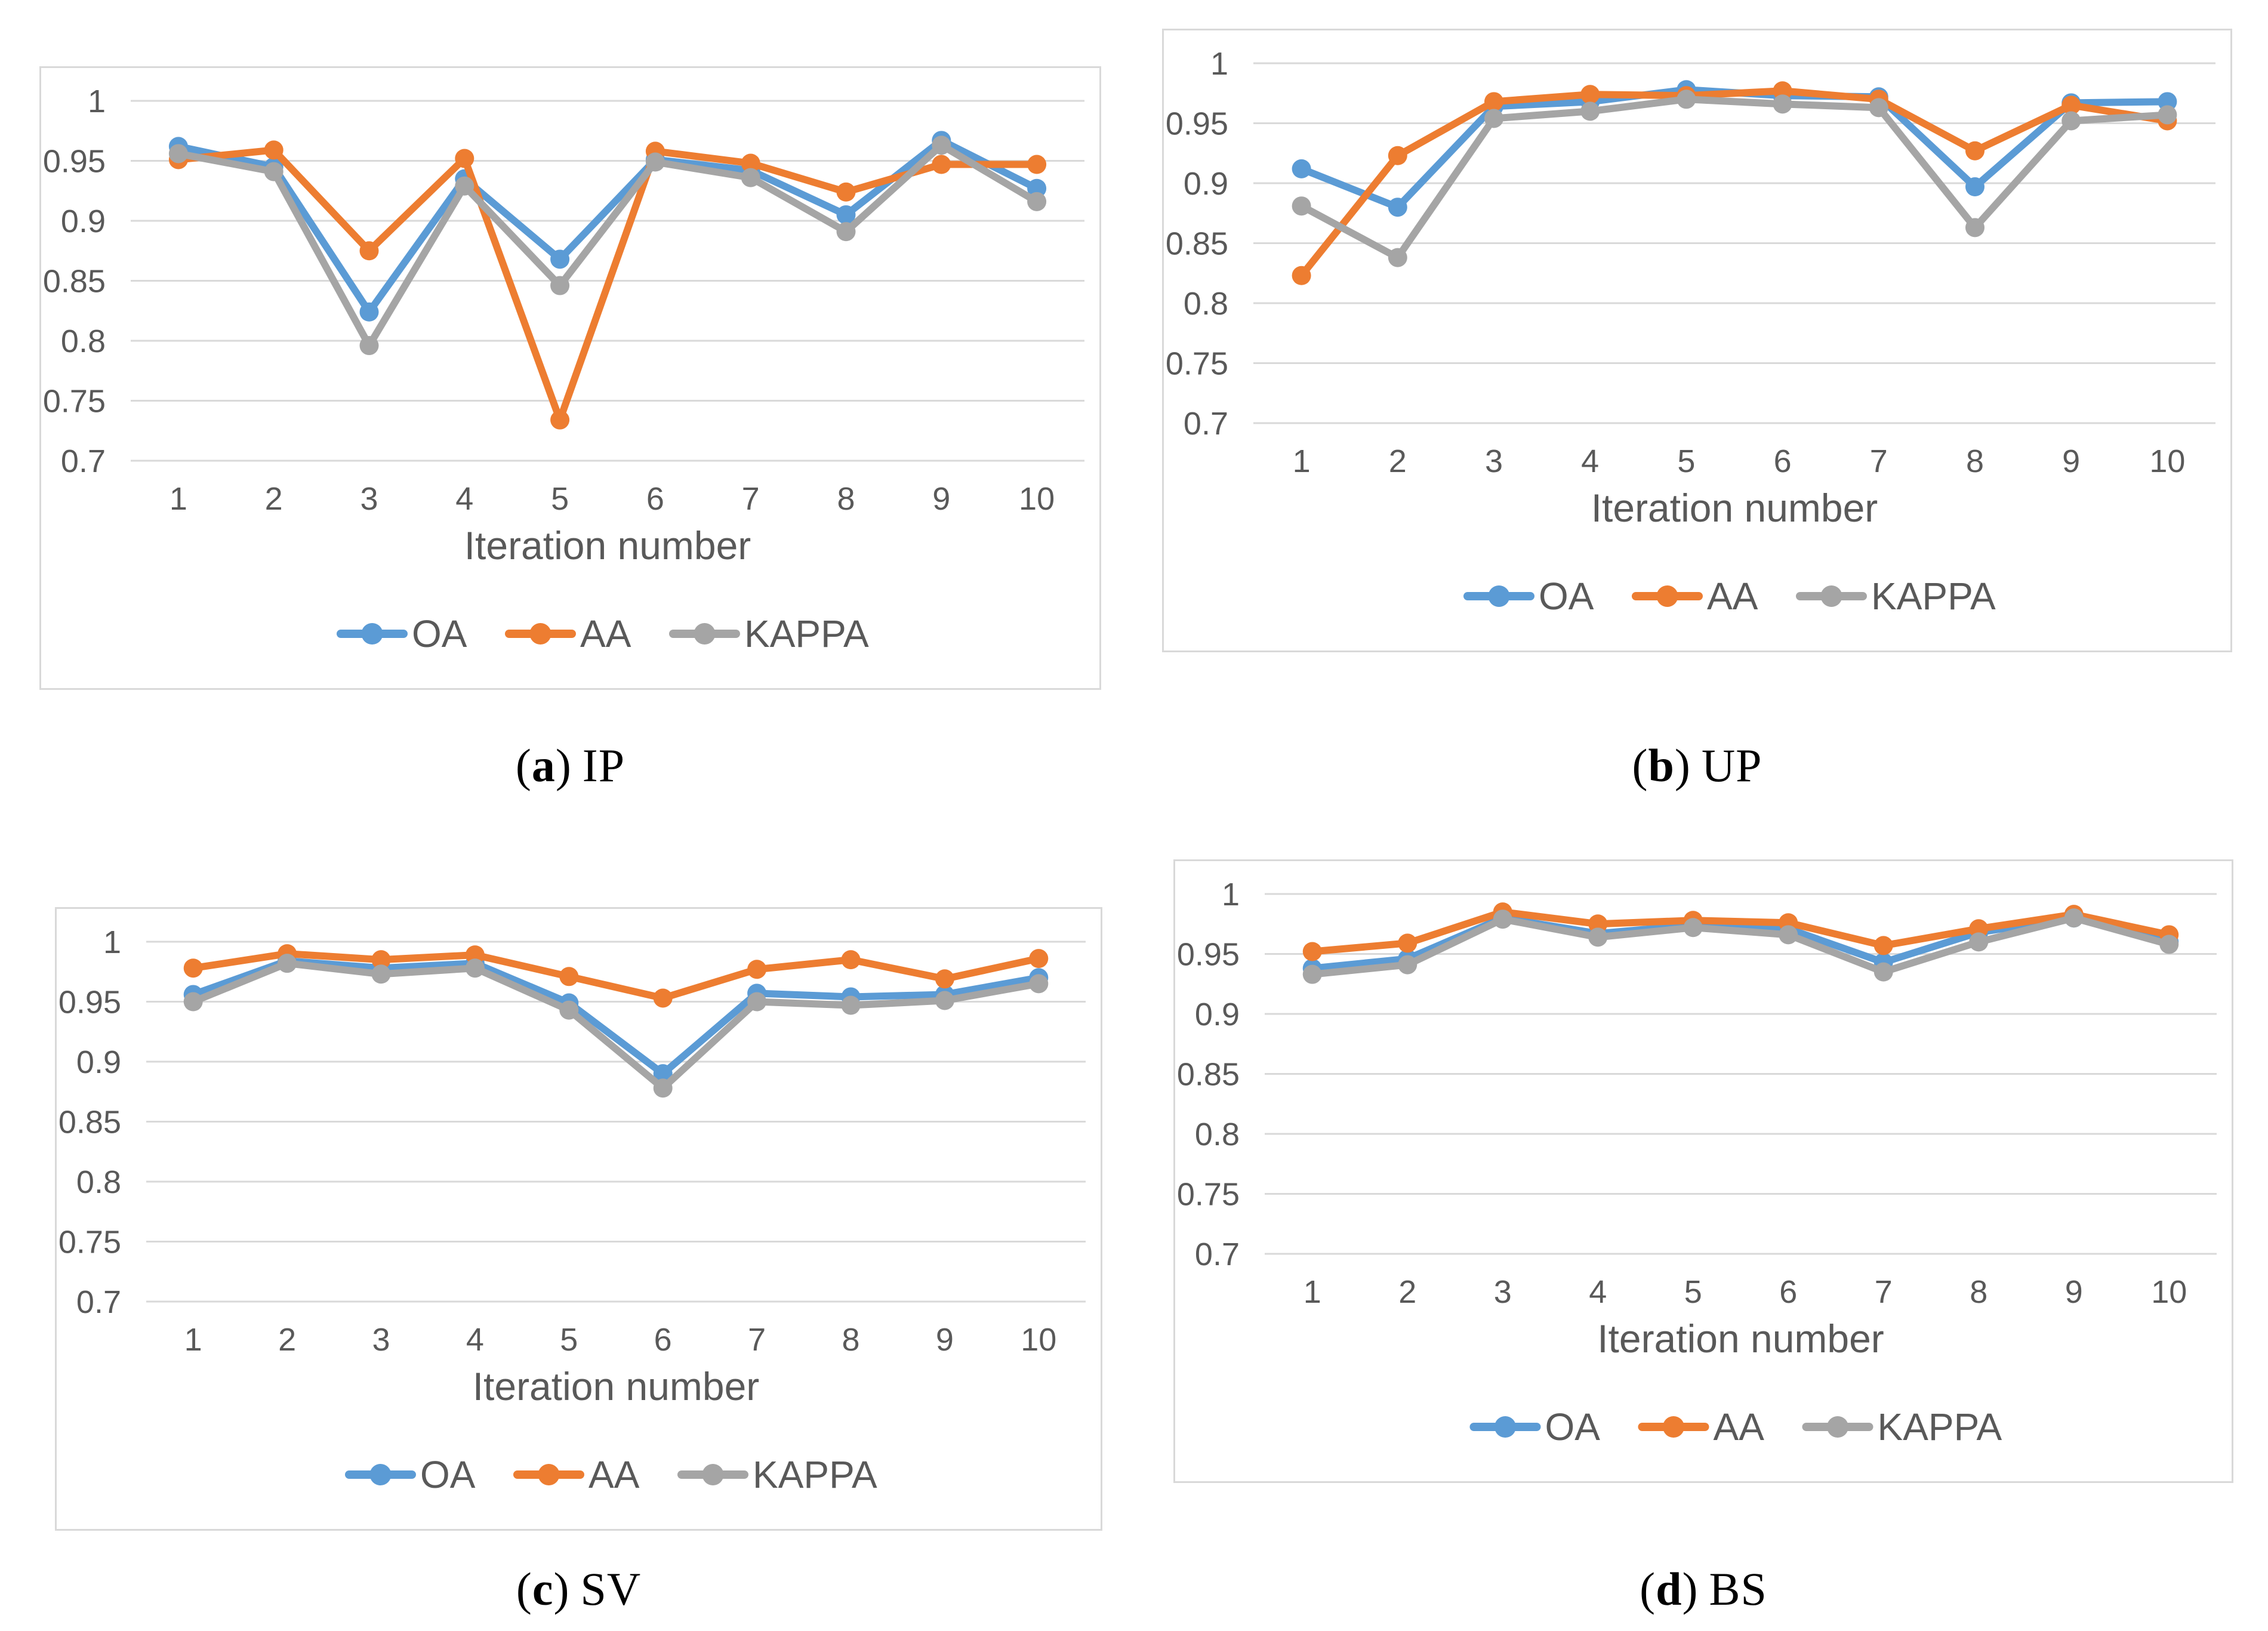  What do you see at coordinates (1661, 765) in the screenshot?
I see `caption-b-letter: b` at bounding box center [1661, 765].